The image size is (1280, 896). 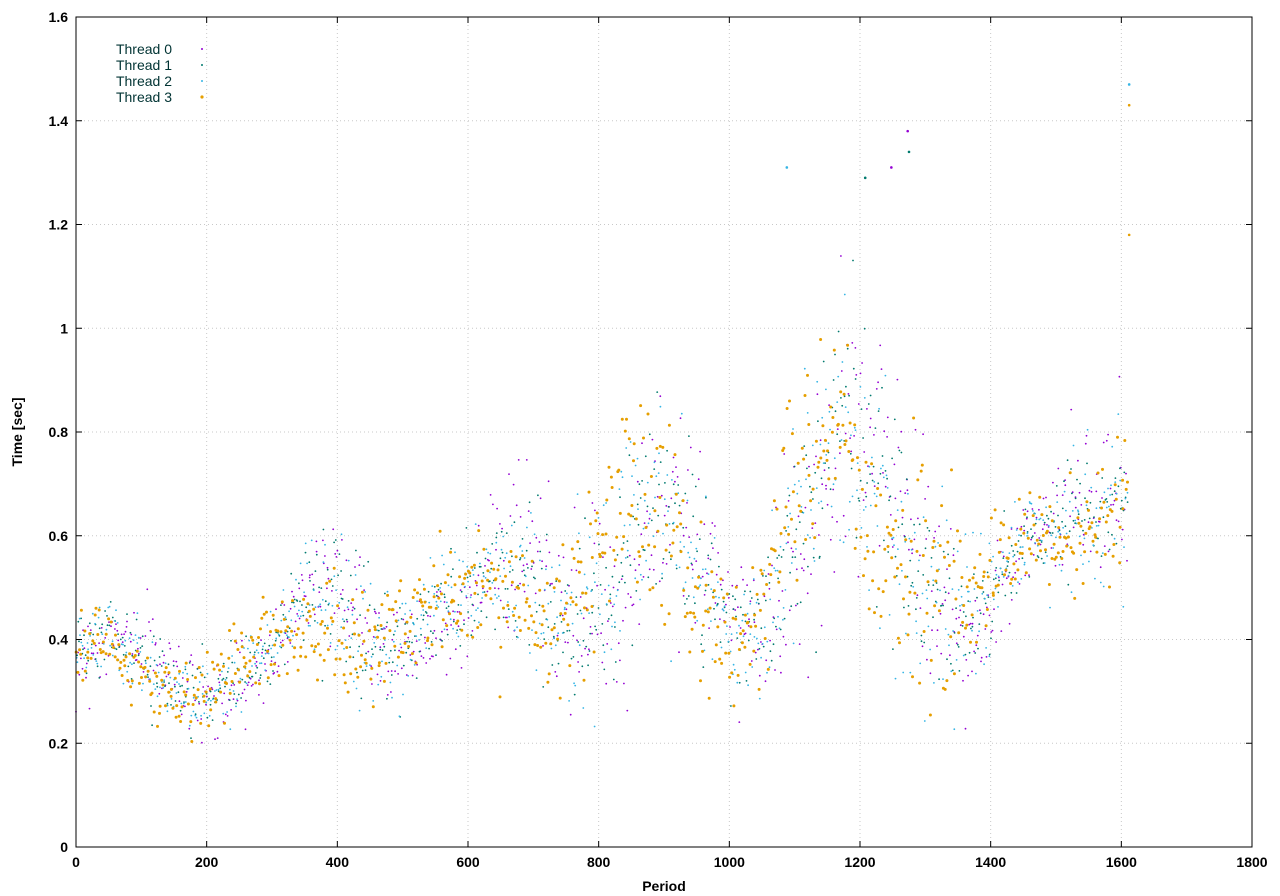 What do you see at coordinates (76, 862) in the screenshot?
I see `x-tick-label: 0` at bounding box center [76, 862].